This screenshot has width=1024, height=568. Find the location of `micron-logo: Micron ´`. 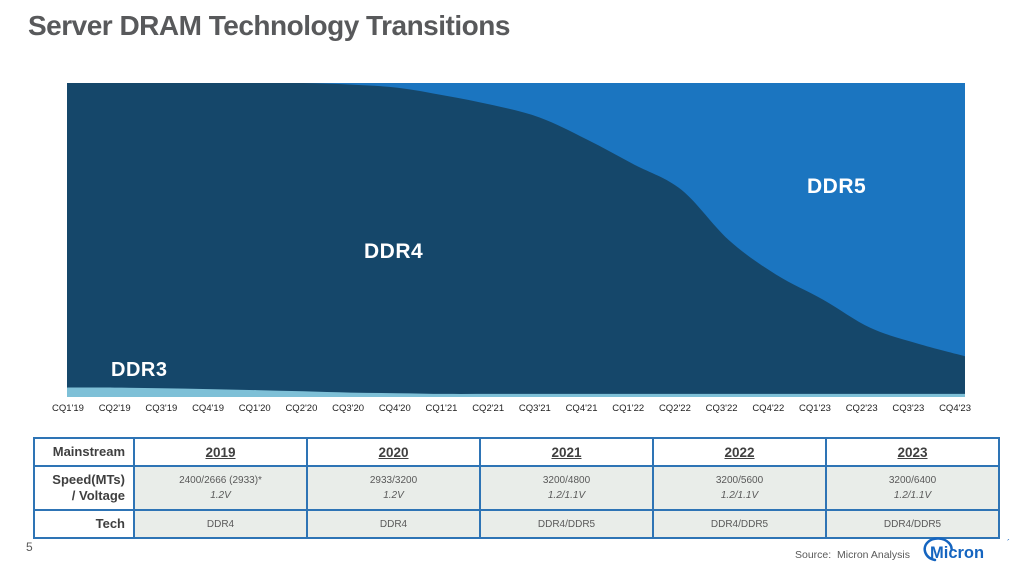

micron-logo: Micron ´ is located at coordinates (966, 549).